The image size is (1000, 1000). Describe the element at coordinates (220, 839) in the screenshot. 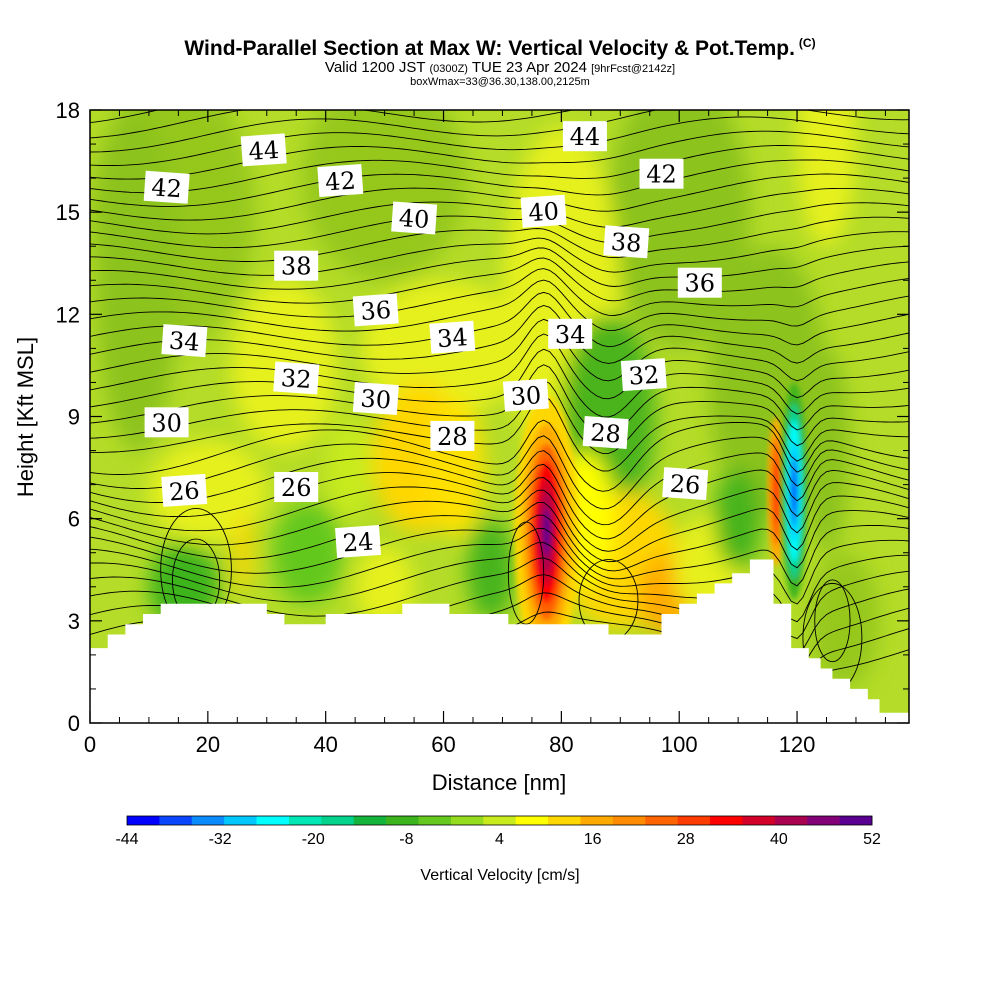

I see `colorbar-tick-label: -32` at that location.